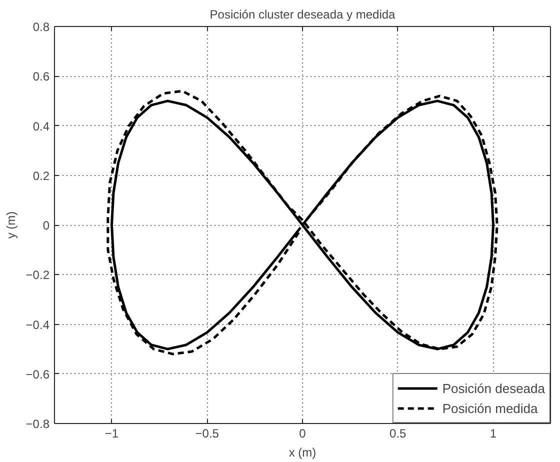  Describe the element at coordinates (41, 27) in the screenshot. I see `y-tick-label: 0.8` at that location.